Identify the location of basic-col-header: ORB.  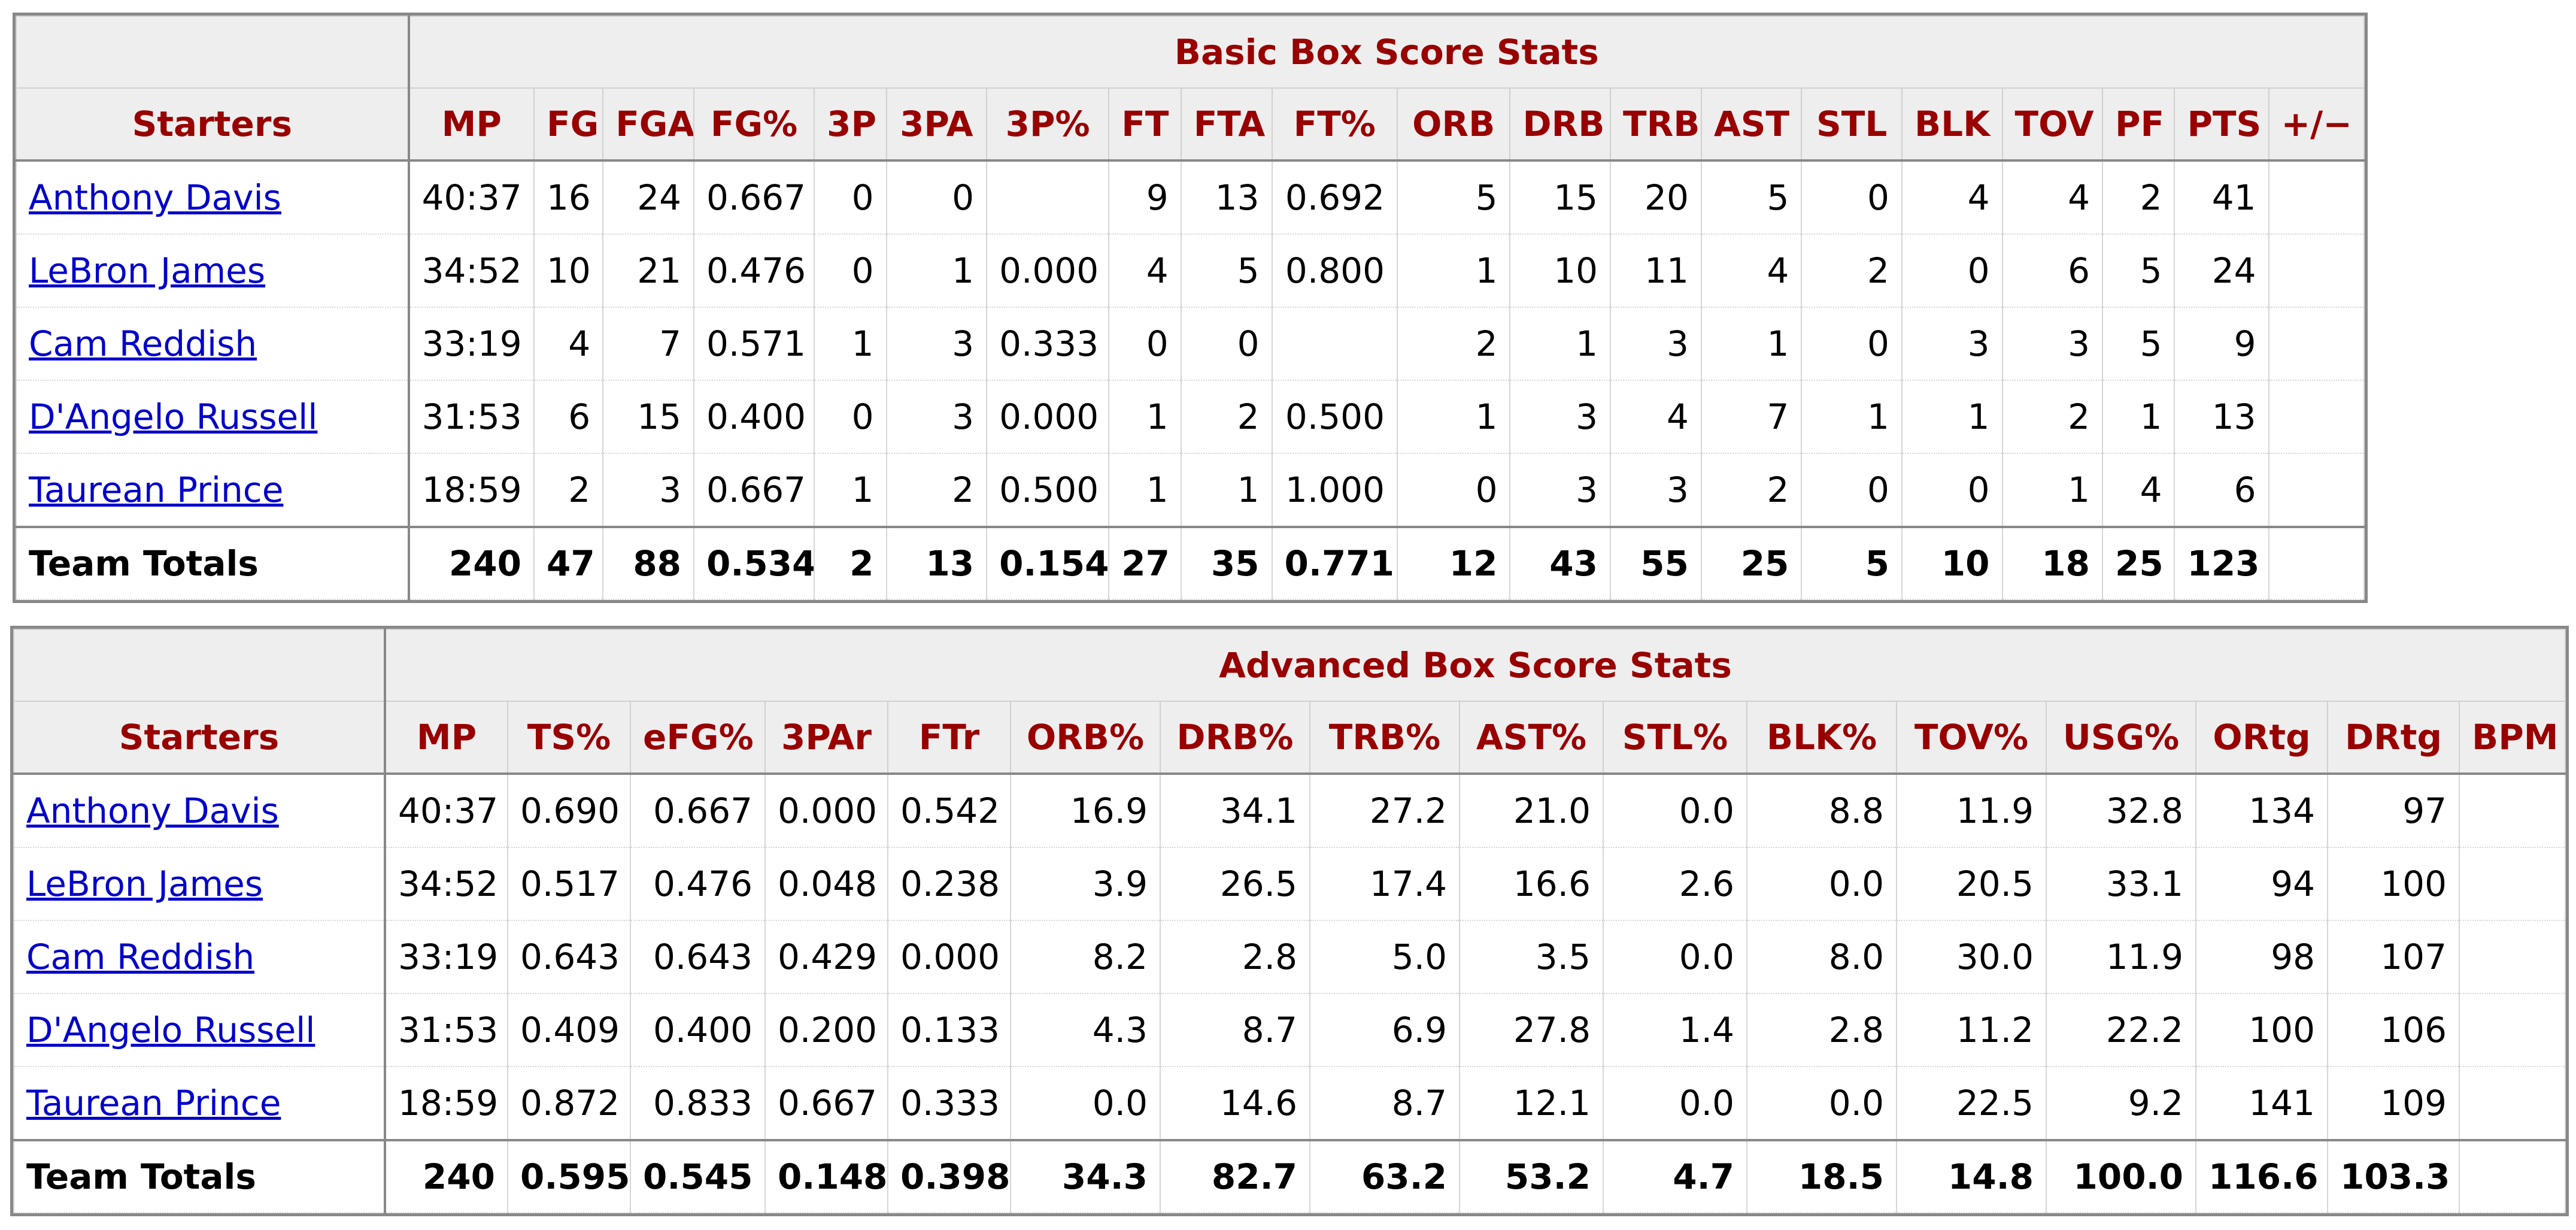
(1453, 124).